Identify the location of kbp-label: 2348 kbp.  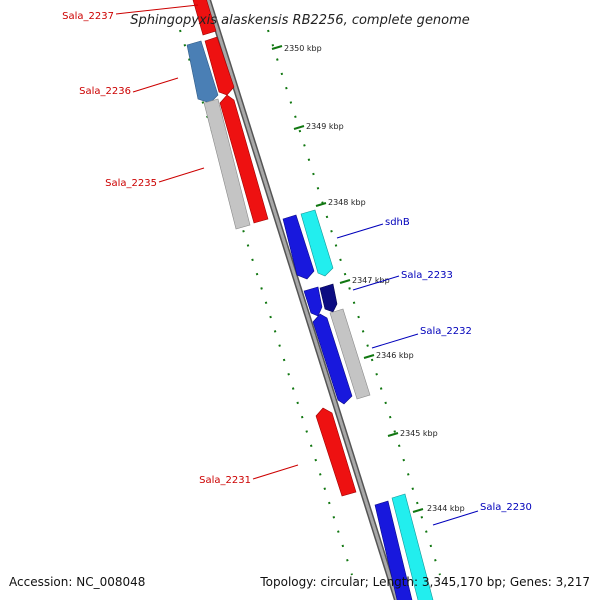
(347, 202).